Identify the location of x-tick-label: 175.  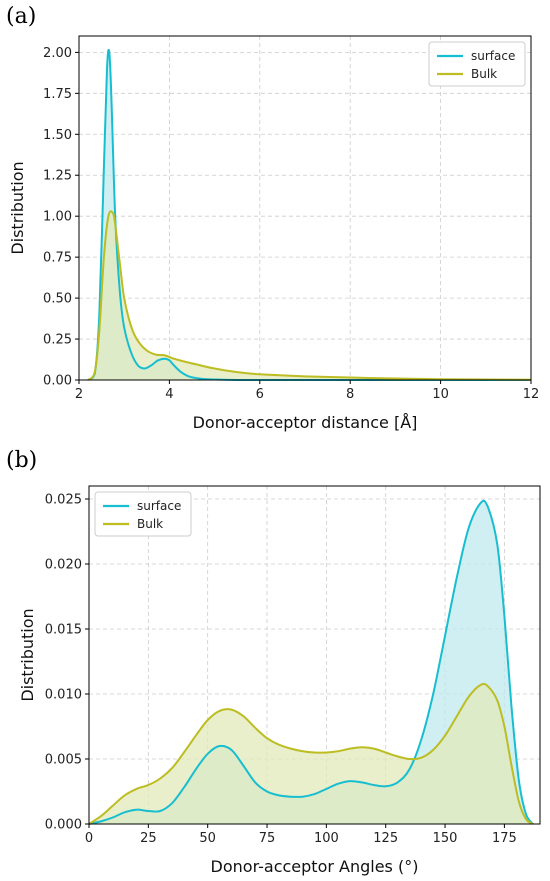
(504, 838).